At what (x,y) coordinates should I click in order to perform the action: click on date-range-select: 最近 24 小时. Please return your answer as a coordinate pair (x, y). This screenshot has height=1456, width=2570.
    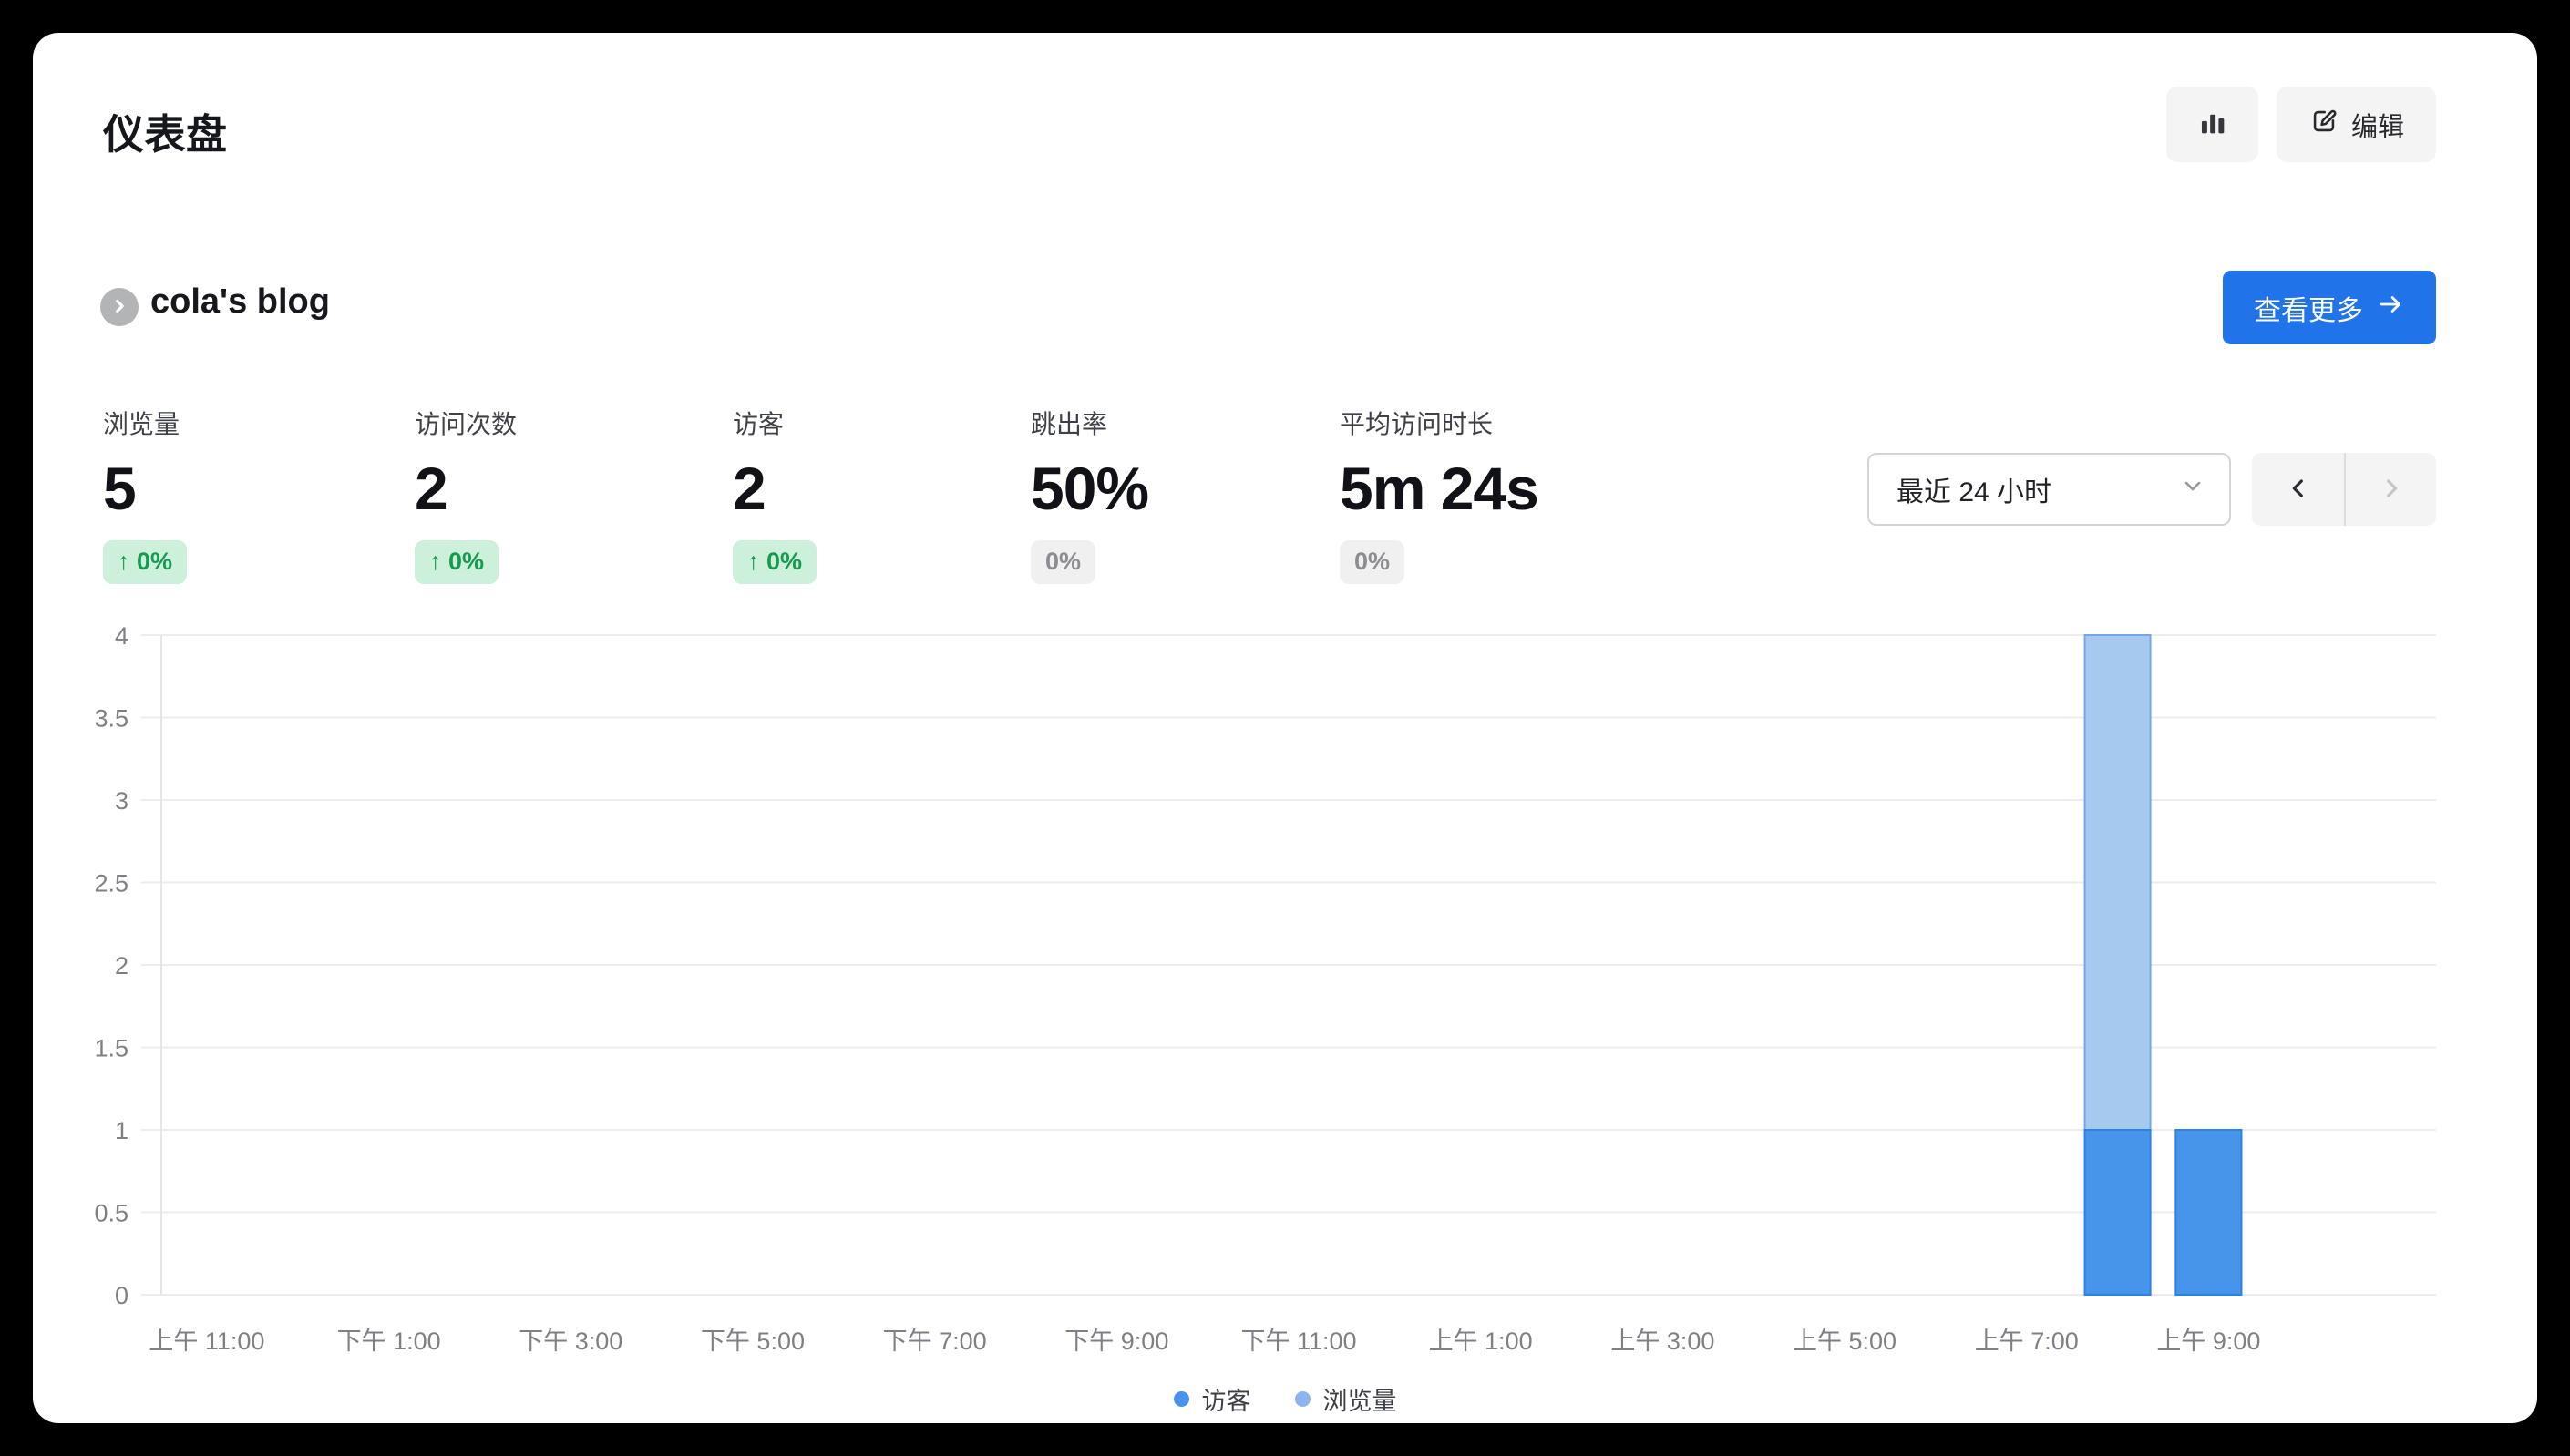
    Looking at the image, I should click on (2049, 489).